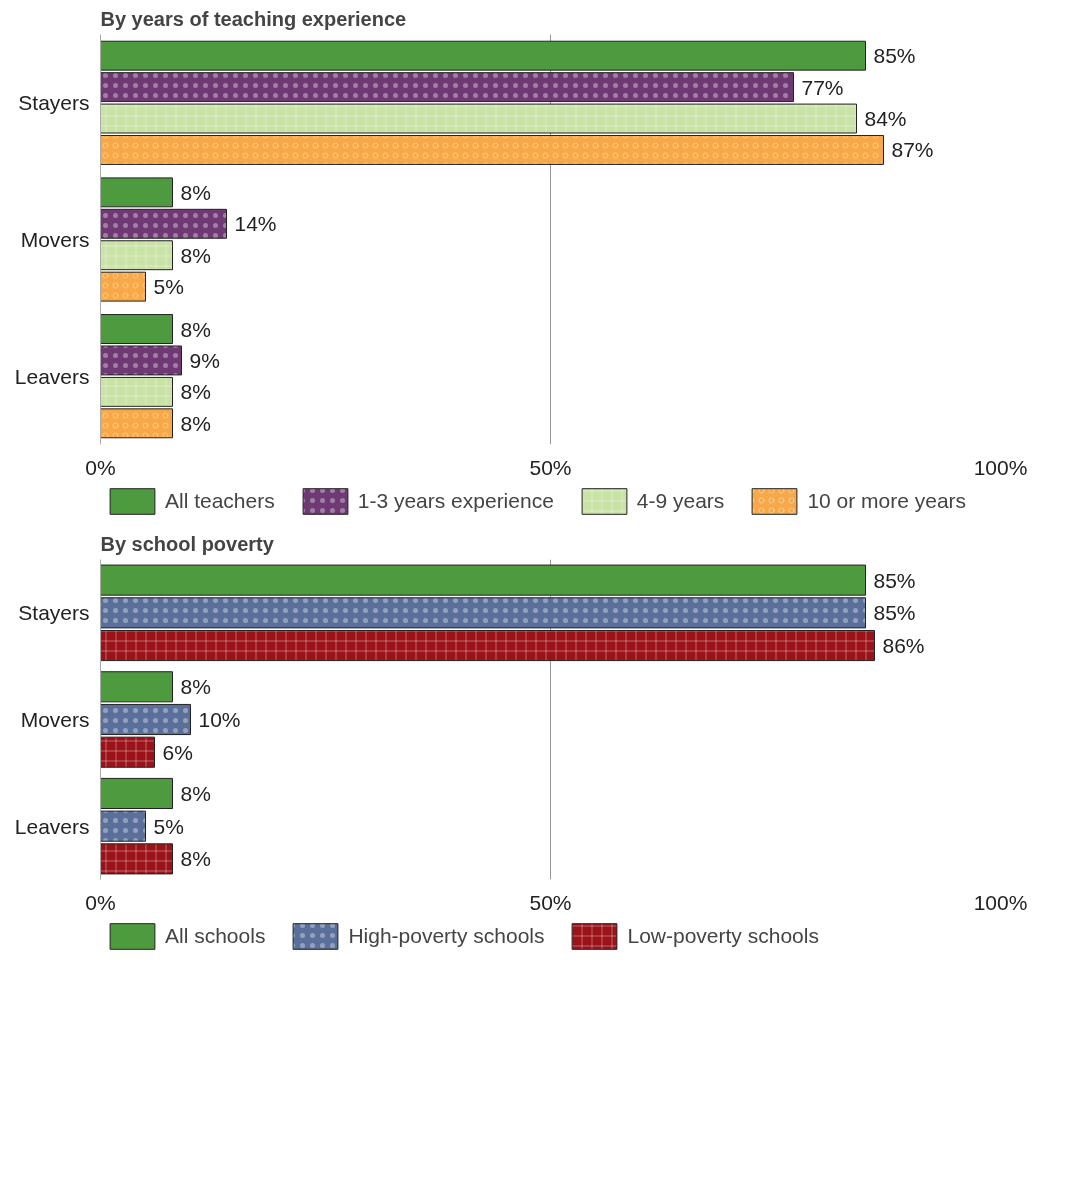  I want to click on data-label: 6%, so click(177, 752).